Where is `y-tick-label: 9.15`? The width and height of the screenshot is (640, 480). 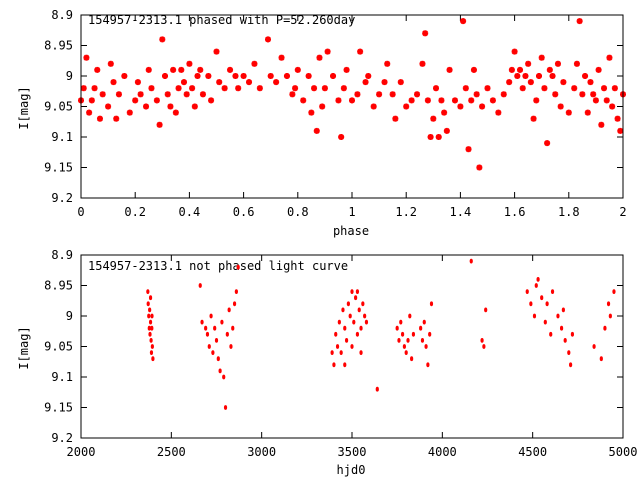 y-tick-label: 9.15 is located at coordinates (58, 168).